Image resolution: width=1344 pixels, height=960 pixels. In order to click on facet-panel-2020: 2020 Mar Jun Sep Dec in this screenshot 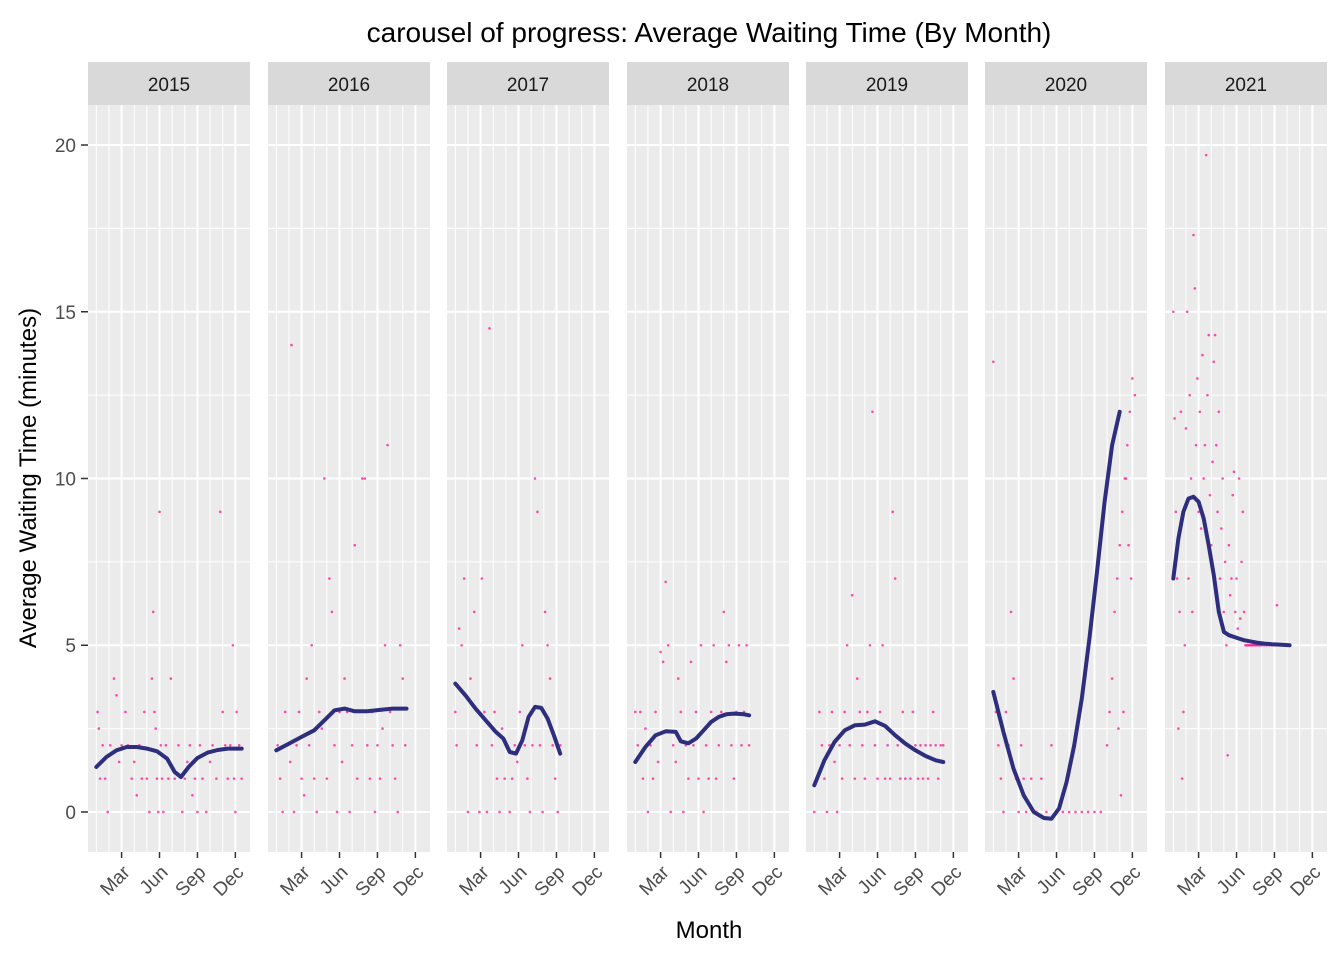, I will do `click(1066, 481)`.